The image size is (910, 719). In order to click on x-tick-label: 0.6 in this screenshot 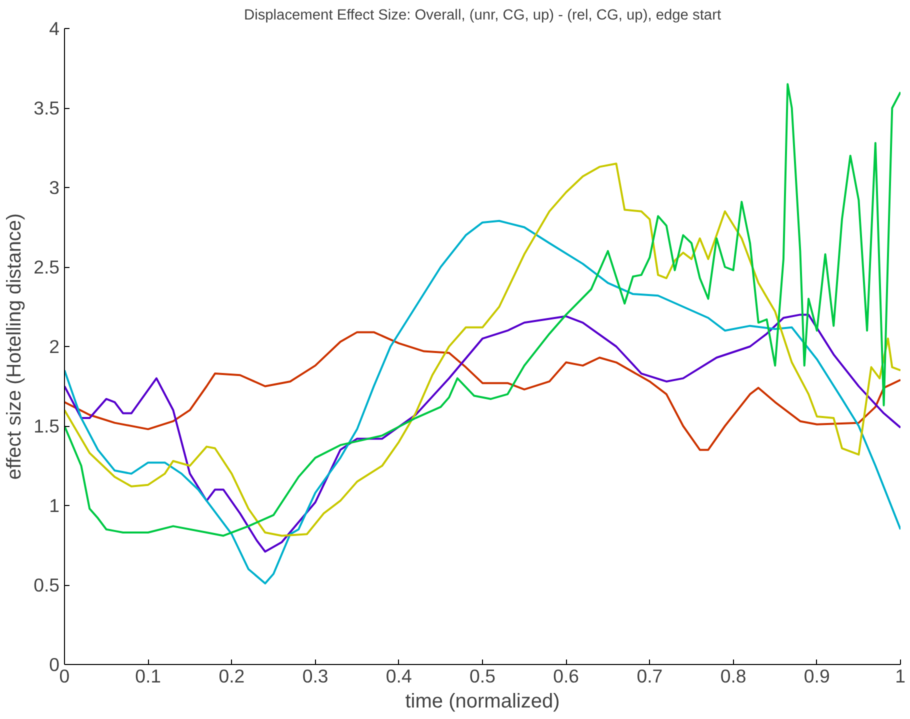, I will do `click(566, 676)`.